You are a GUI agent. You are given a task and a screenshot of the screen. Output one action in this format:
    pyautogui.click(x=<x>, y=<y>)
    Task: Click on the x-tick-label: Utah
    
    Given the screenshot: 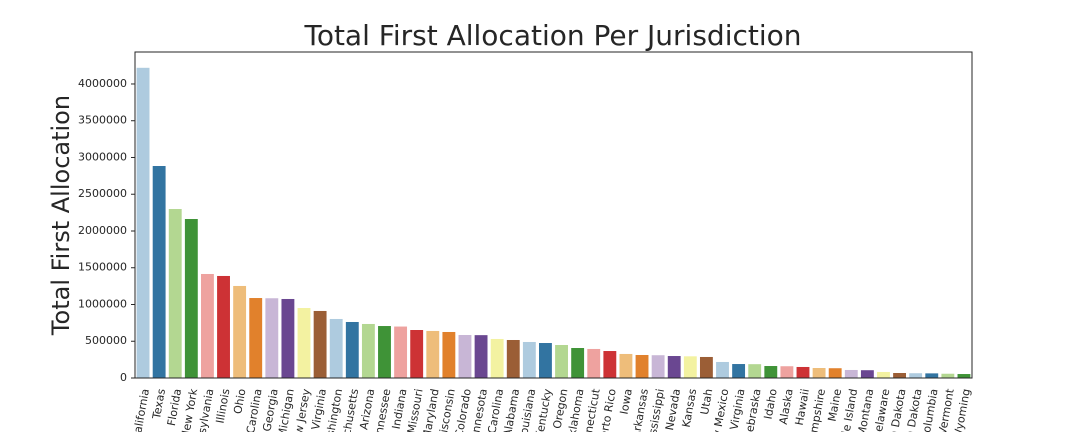 What is the action you would take?
    pyautogui.click(x=706, y=402)
    